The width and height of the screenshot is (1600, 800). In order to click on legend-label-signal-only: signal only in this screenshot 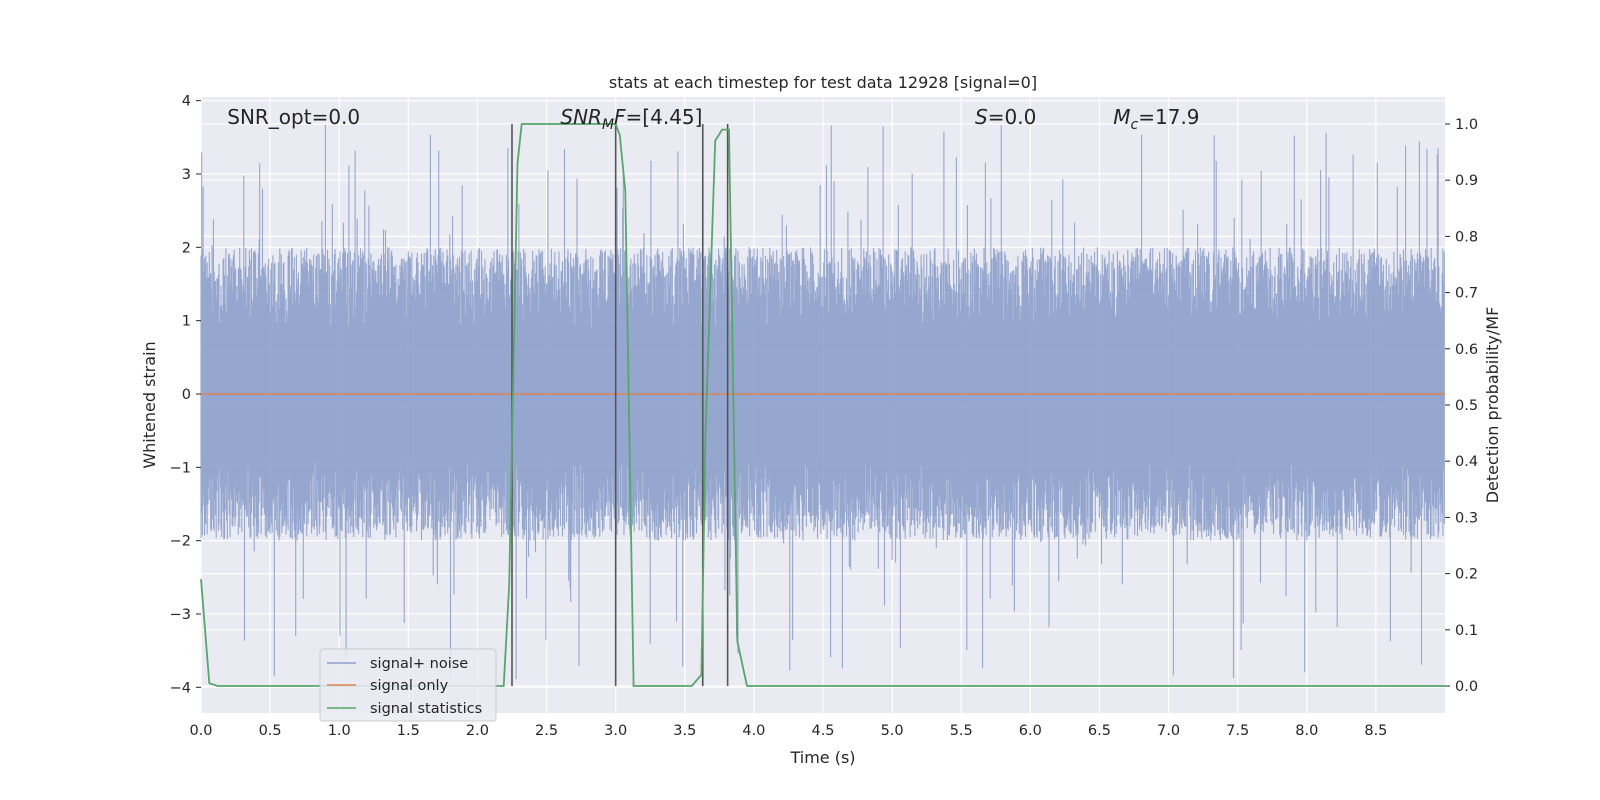, I will do `click(409, 686)`.